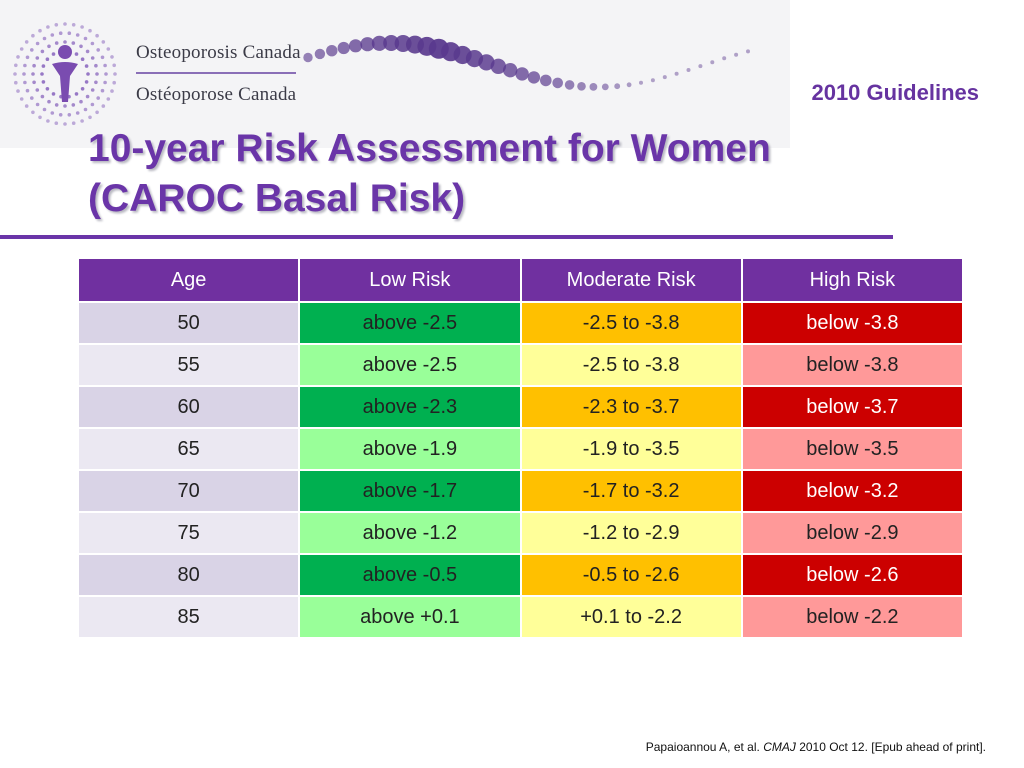 Image resolution: width=1024 pixels, height=768 pixels. I want to click on table-row: 65 above -1.9 -1.9 to -3.5 below -3.5, so click(520, 449).